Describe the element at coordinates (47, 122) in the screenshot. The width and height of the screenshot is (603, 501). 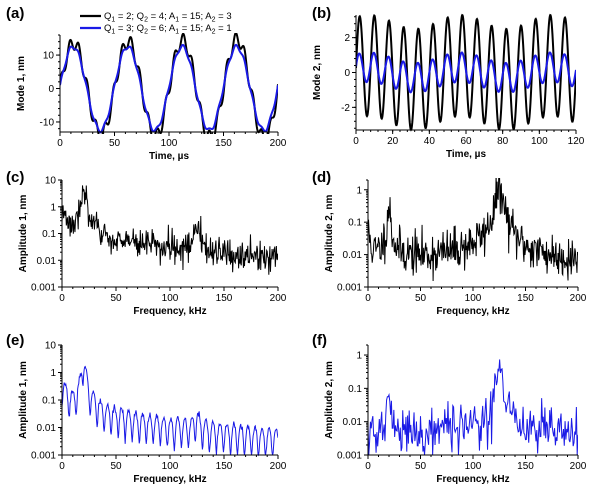
I see `y-tick-label-a: -10` at that location.